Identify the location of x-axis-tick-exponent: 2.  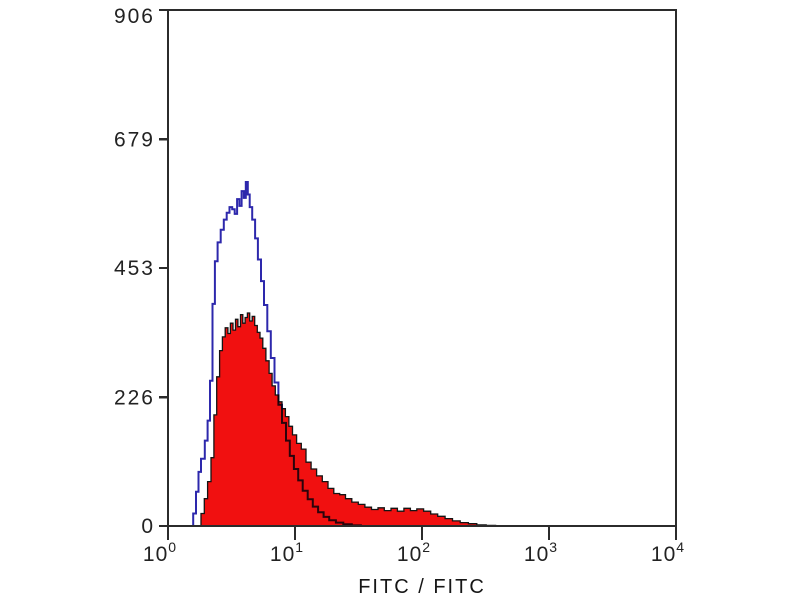
(426, 547).